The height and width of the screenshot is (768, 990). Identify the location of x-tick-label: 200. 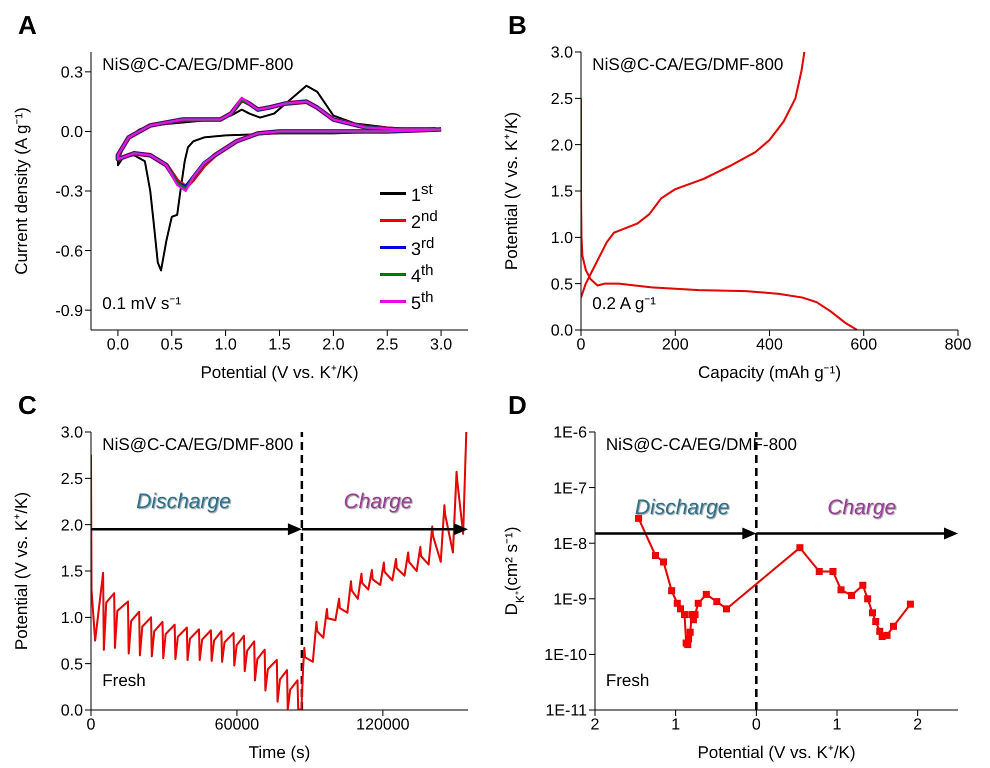
(675, 345).